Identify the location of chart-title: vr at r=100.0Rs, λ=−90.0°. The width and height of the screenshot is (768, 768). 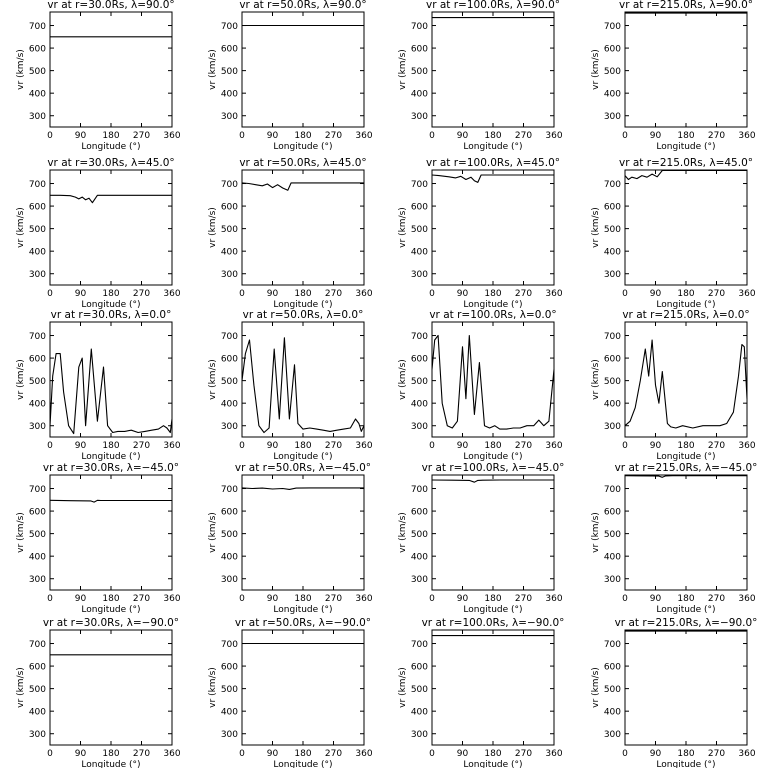
(493, 623).